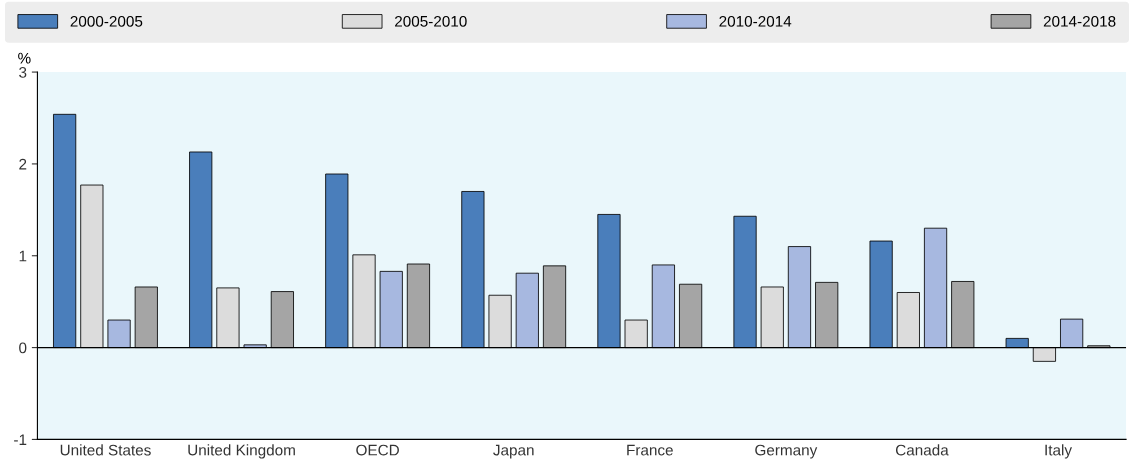  I want to click on legend-label: 2014-2018, so click(1079, 21).